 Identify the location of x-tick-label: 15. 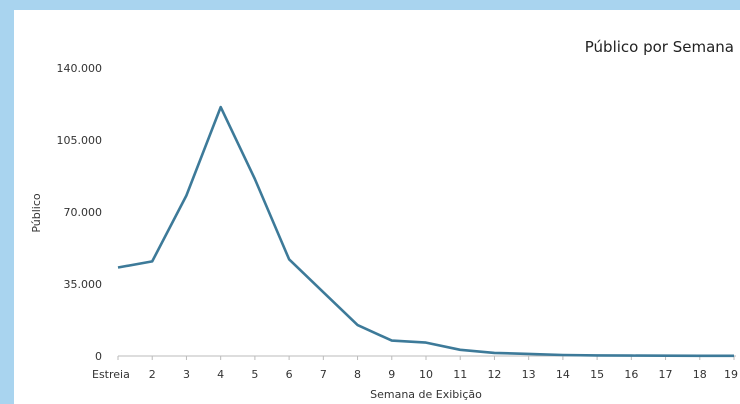
(597, 374).